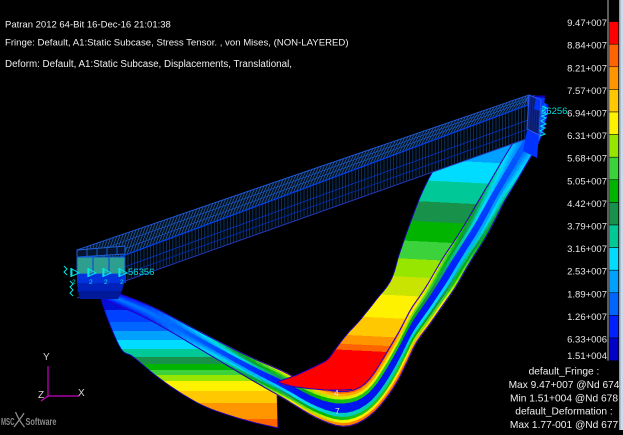 Image resolution: width=623 pixels, height=435 pixels. I want to click on svg-text:Patran 2012 64-Bit 16-Dec-16 2: Patran 2012 64-Bit 16-Dec-16 21:01:38, so click(88, 24).